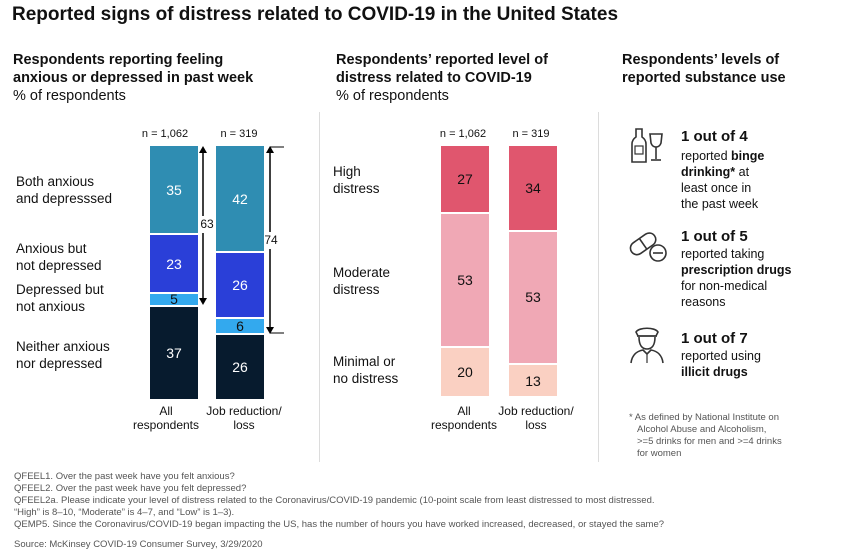 The height and width of the screenshot is (557, 867). I want to click on label-anxious-not-depressed: Anxious but not depressed, so click(59, 257).